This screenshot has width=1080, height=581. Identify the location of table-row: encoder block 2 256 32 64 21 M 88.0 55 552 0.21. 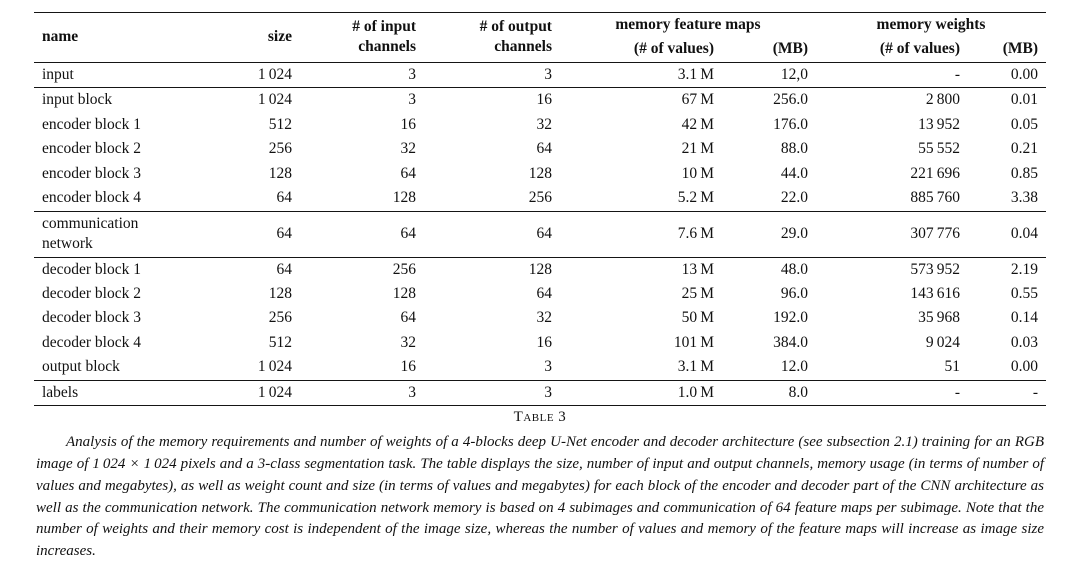
(540, 149).